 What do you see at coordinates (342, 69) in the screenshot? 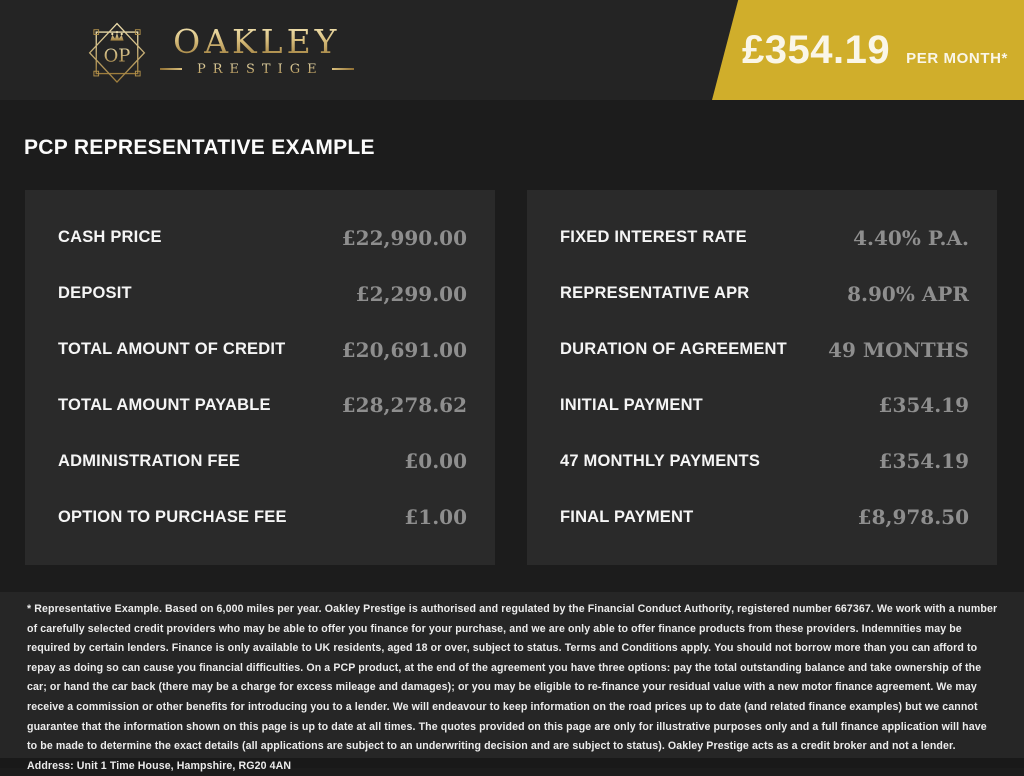
I see `right-rule` at bounding box center [342, 69].